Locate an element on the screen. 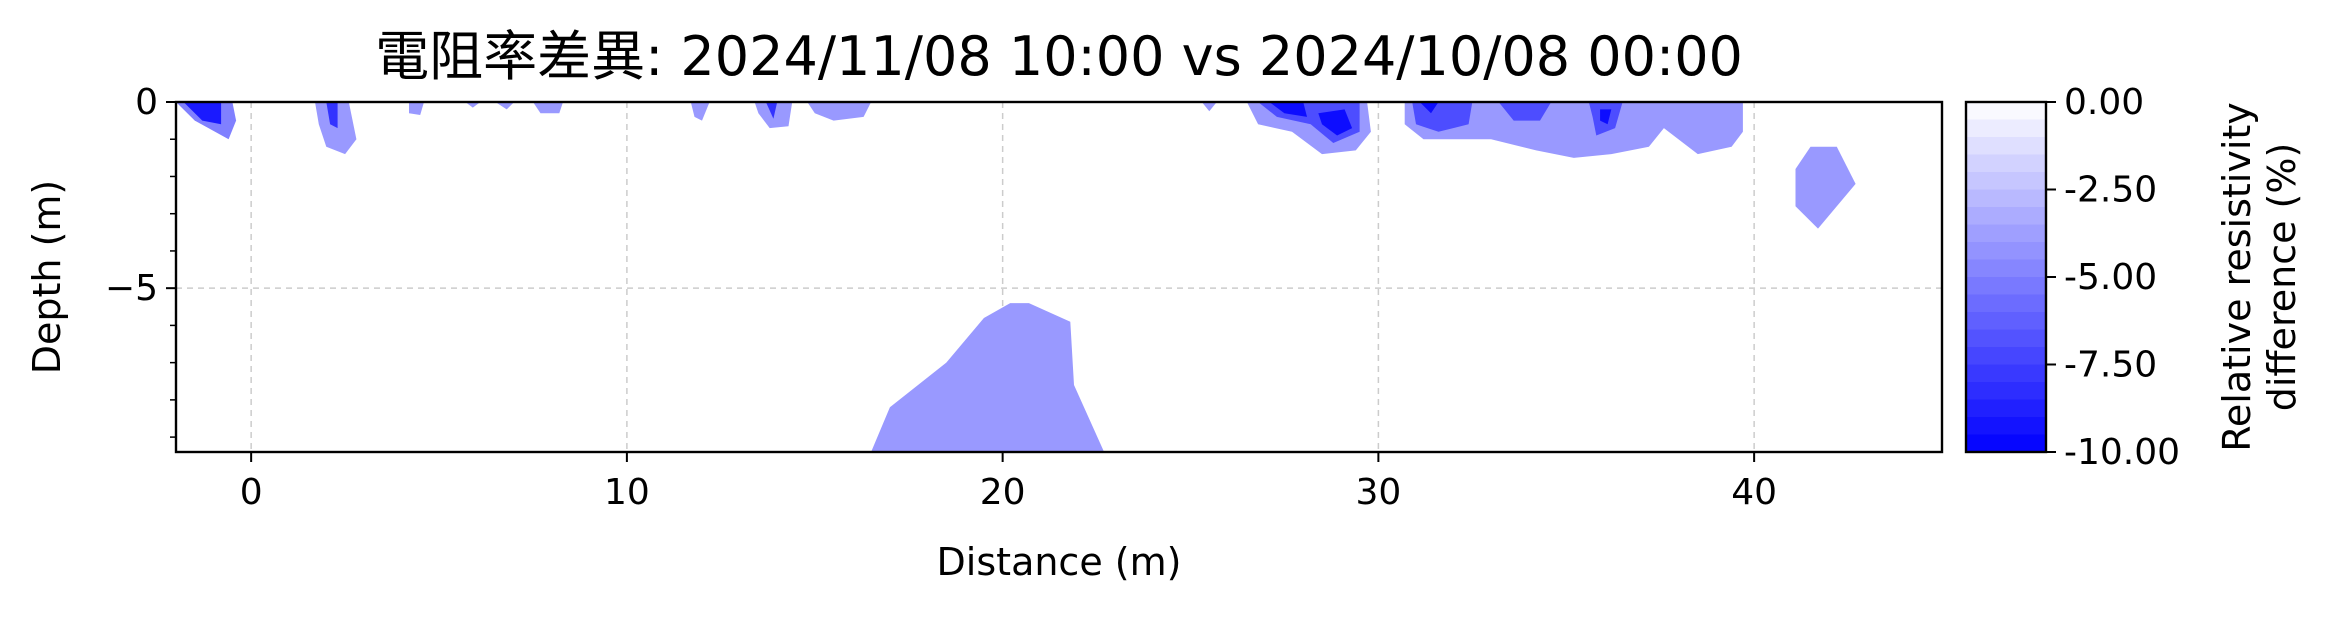 This screenshot has width=2328, height=618. x-tick-label: 20 is located at coordinates (1003, 492).